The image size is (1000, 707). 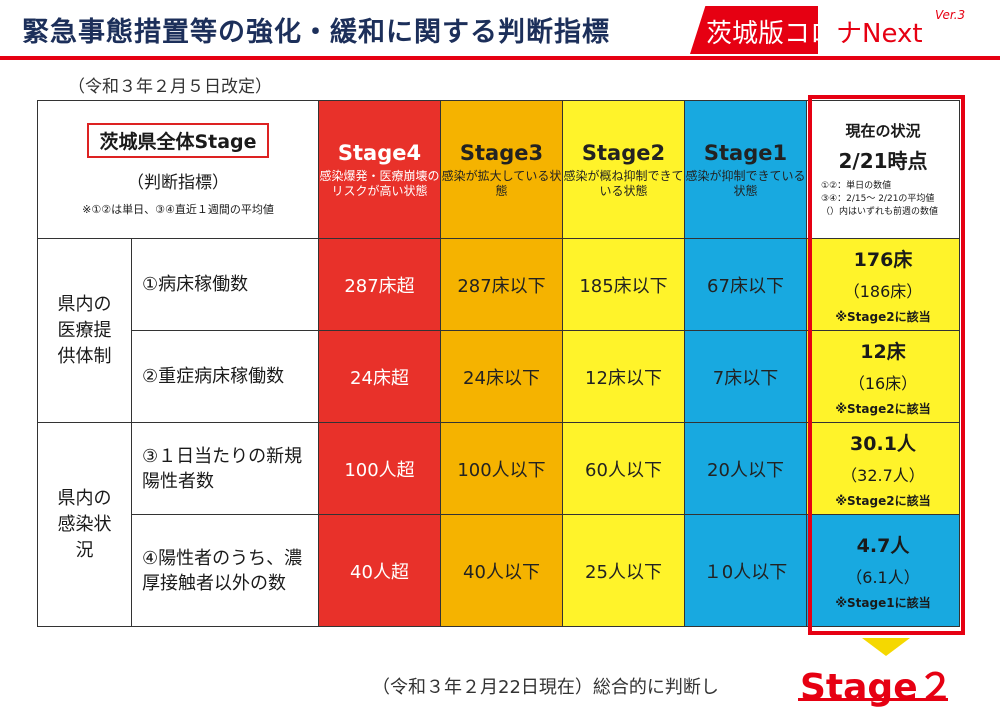 What do you see at coordinates (886, 647) in the screenshot?
I see `arrow-down-icon` at bounding box center [886, 647].